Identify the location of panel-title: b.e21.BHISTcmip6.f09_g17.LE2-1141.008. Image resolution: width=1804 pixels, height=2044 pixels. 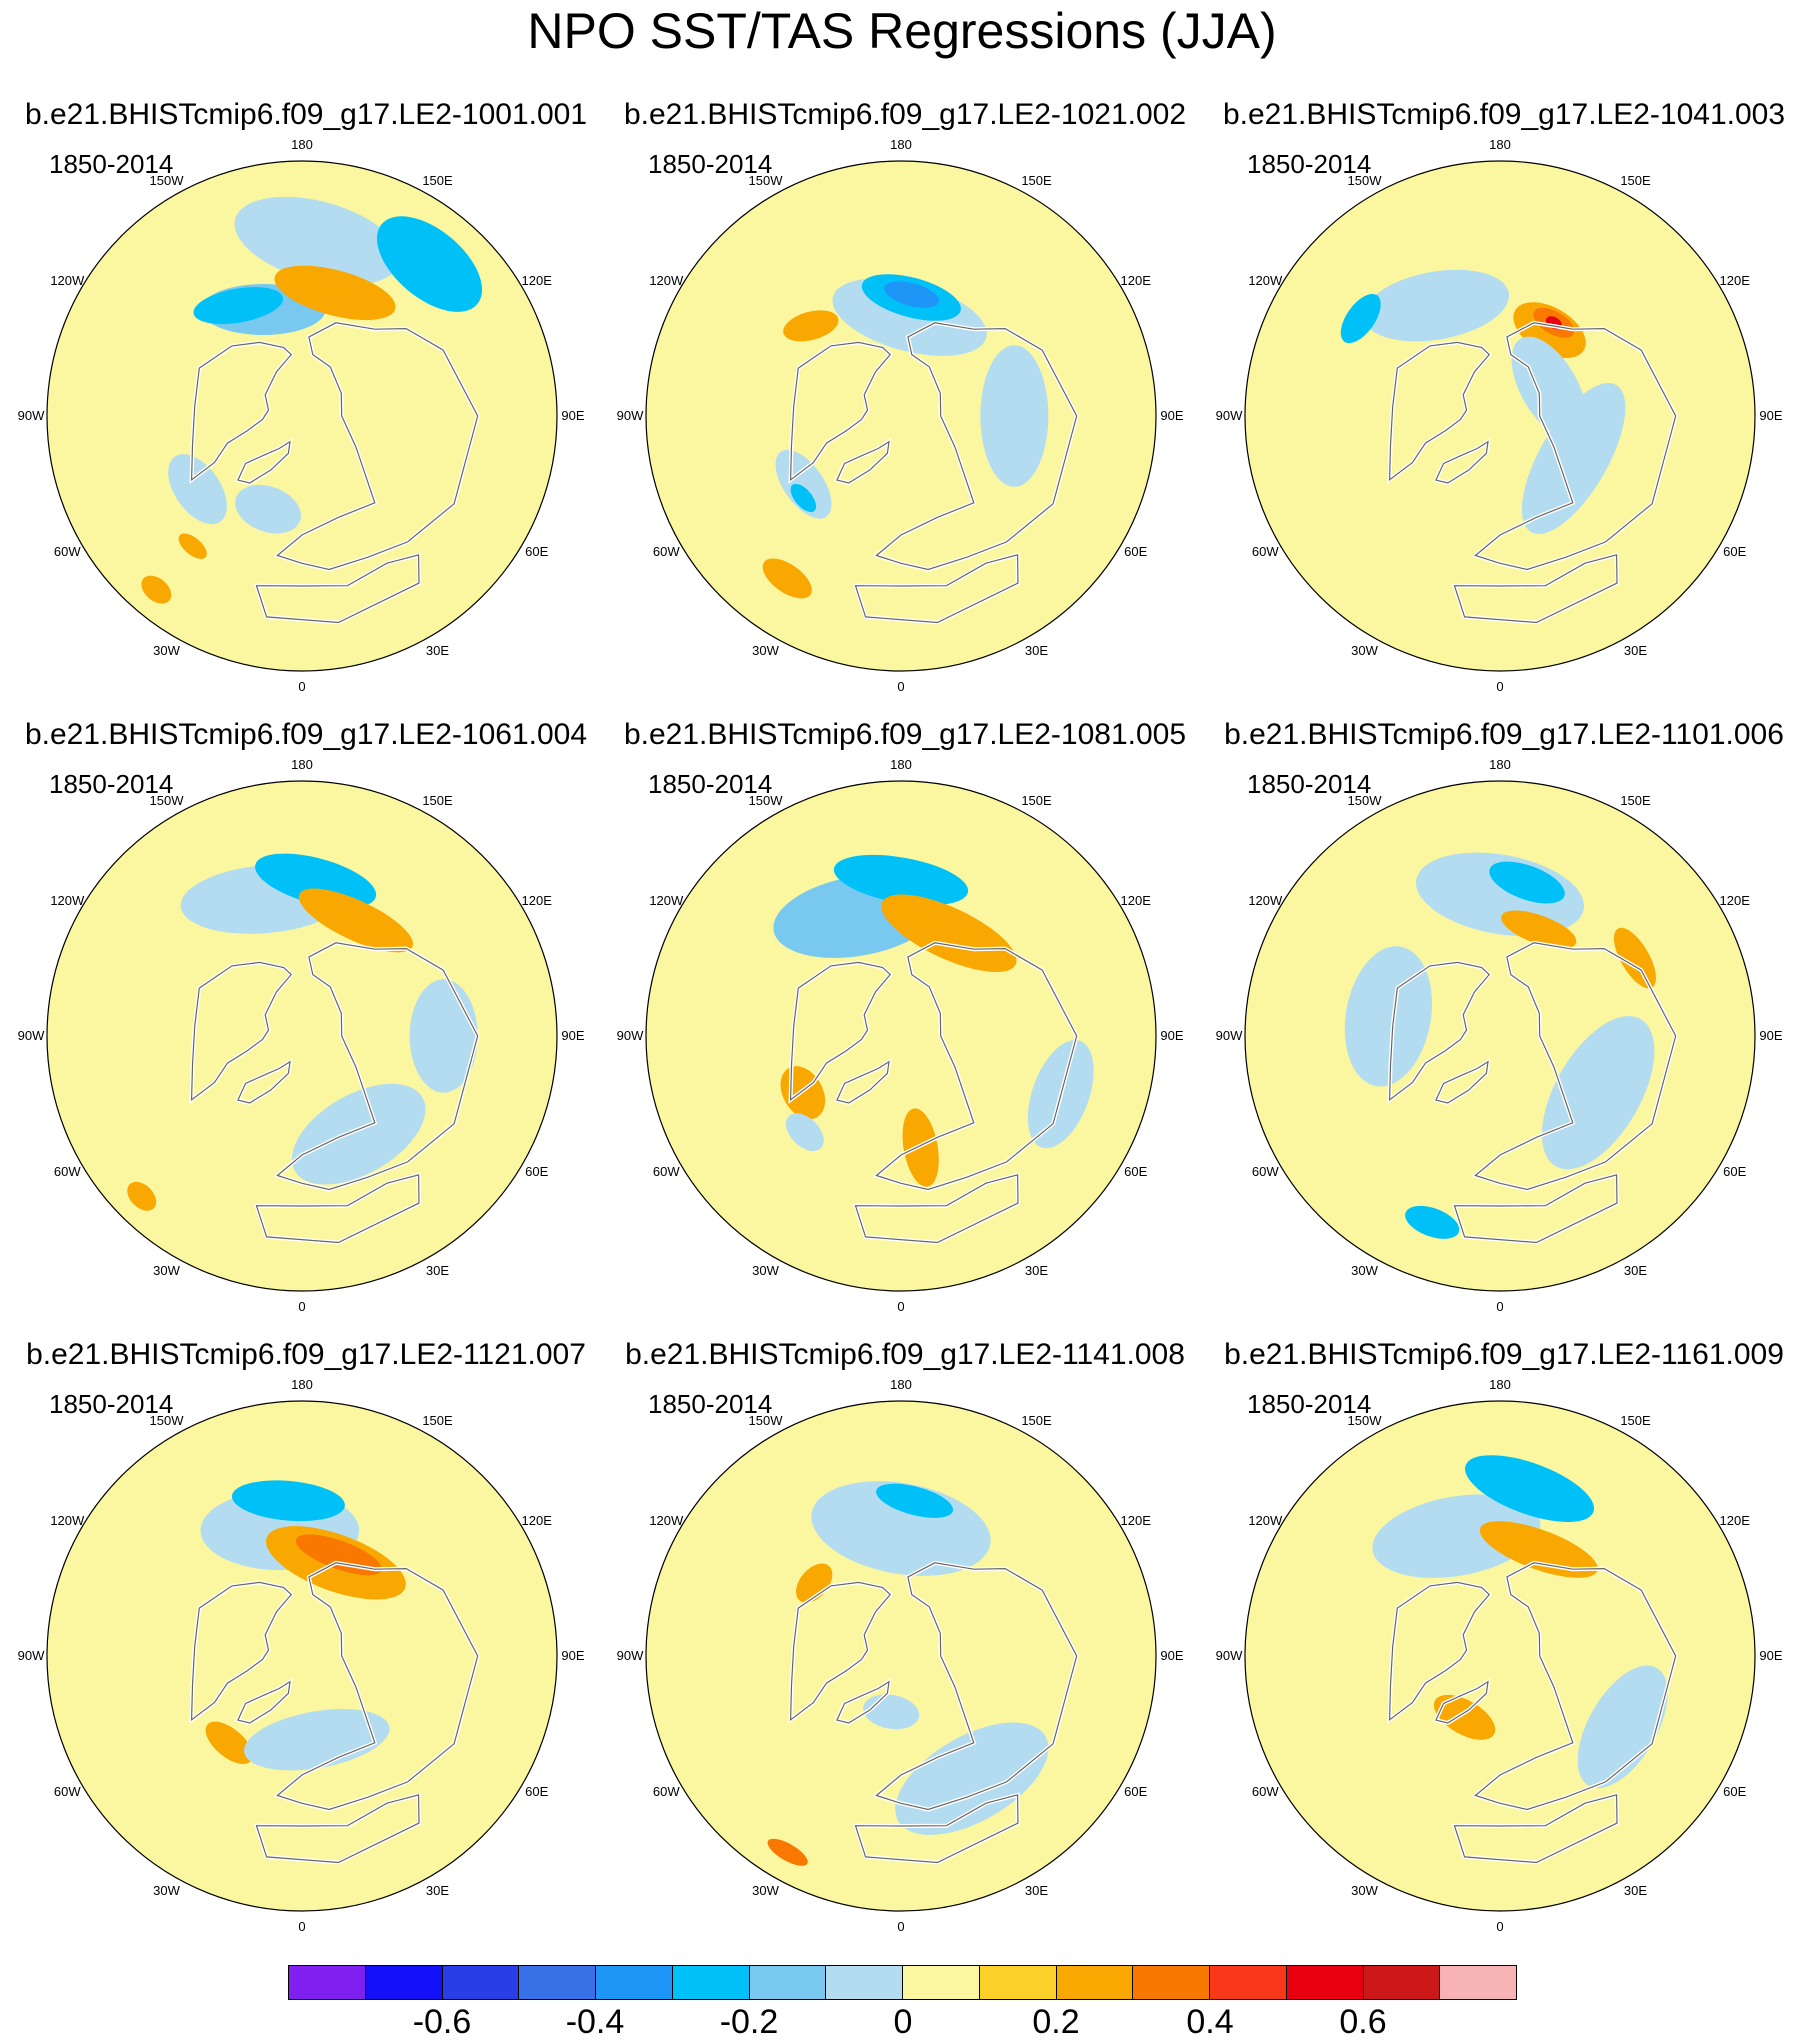
(905, 1354).